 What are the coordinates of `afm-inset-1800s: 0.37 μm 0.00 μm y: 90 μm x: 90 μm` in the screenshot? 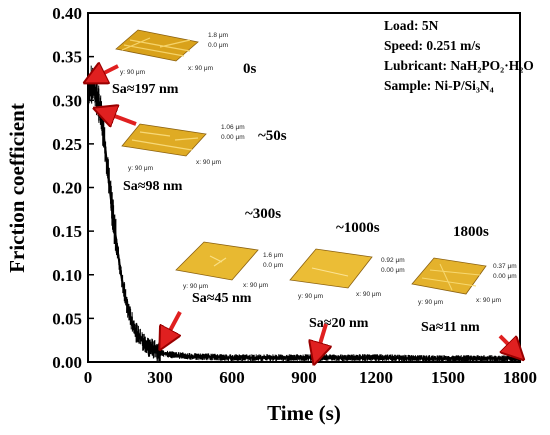 It's located at (464, 281).